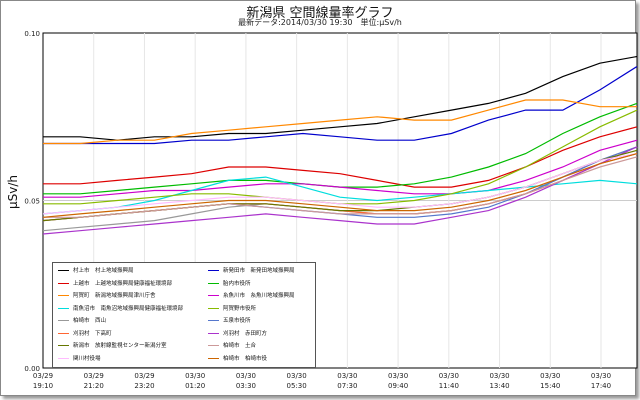  What do you see at coordinates (103, 271) in the screenshot?
I see `legend-label: 村上市 村上地域振興局` at bounding box center [103, 271].